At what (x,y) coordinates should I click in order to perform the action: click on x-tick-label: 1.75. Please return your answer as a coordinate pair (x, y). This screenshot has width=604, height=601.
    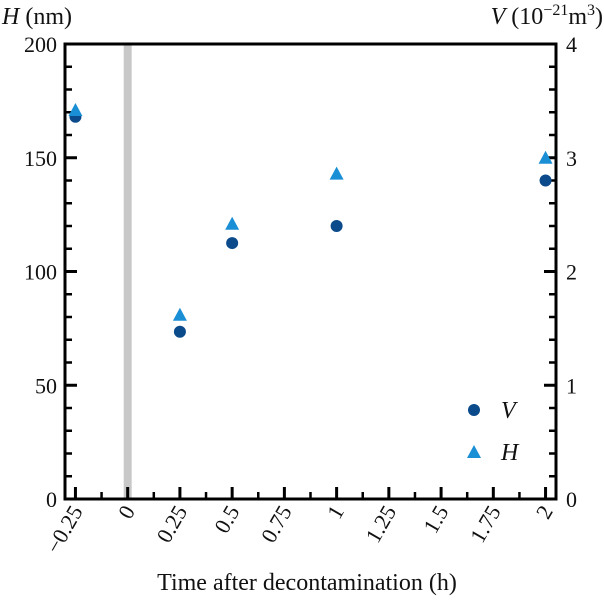
    Looking at the image, I should click on (485, 524).